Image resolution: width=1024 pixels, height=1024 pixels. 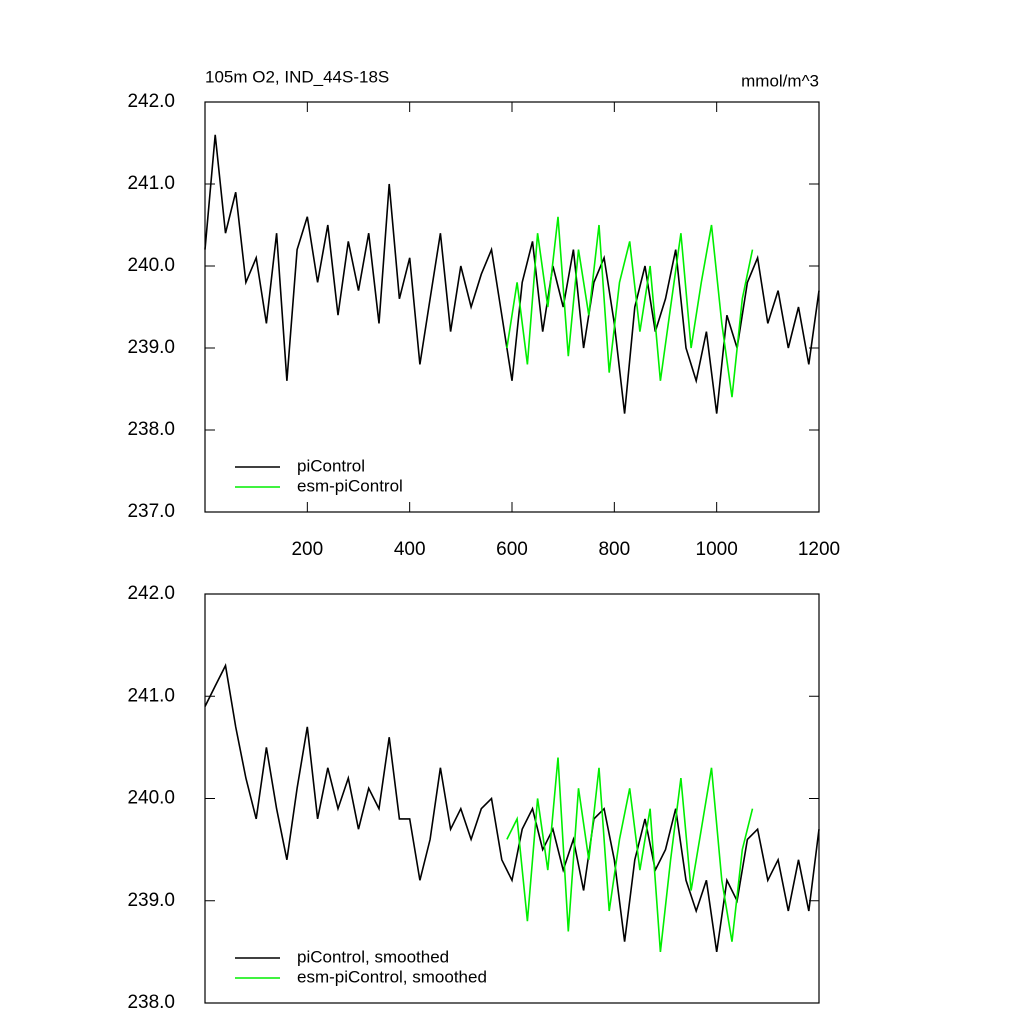 I want to click on legend-label: esm-piControl, so click(x=350, y=485).